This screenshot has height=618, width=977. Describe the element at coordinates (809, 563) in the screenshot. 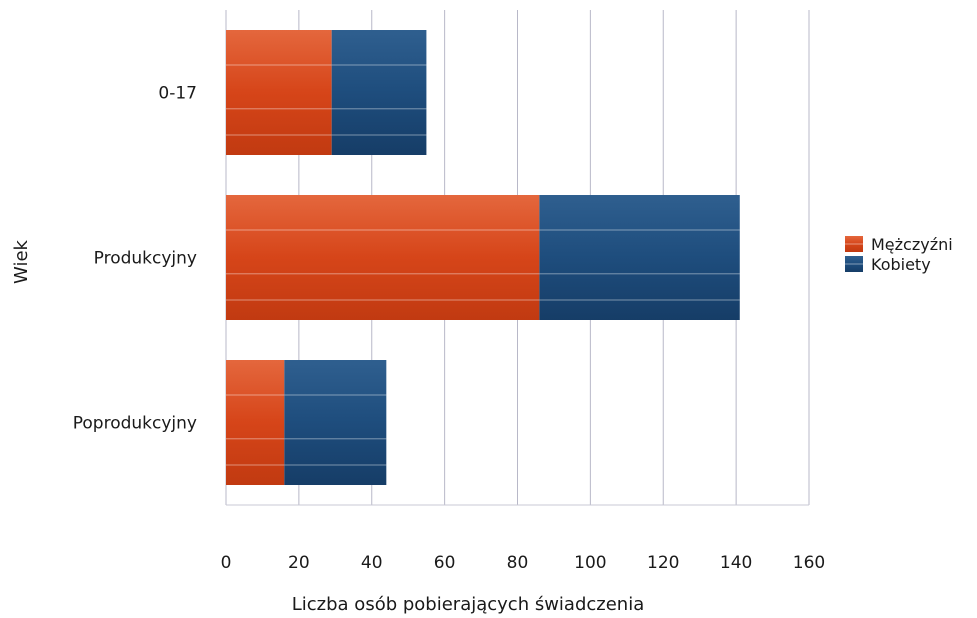

I see `x-tick-label: 160` at that location.